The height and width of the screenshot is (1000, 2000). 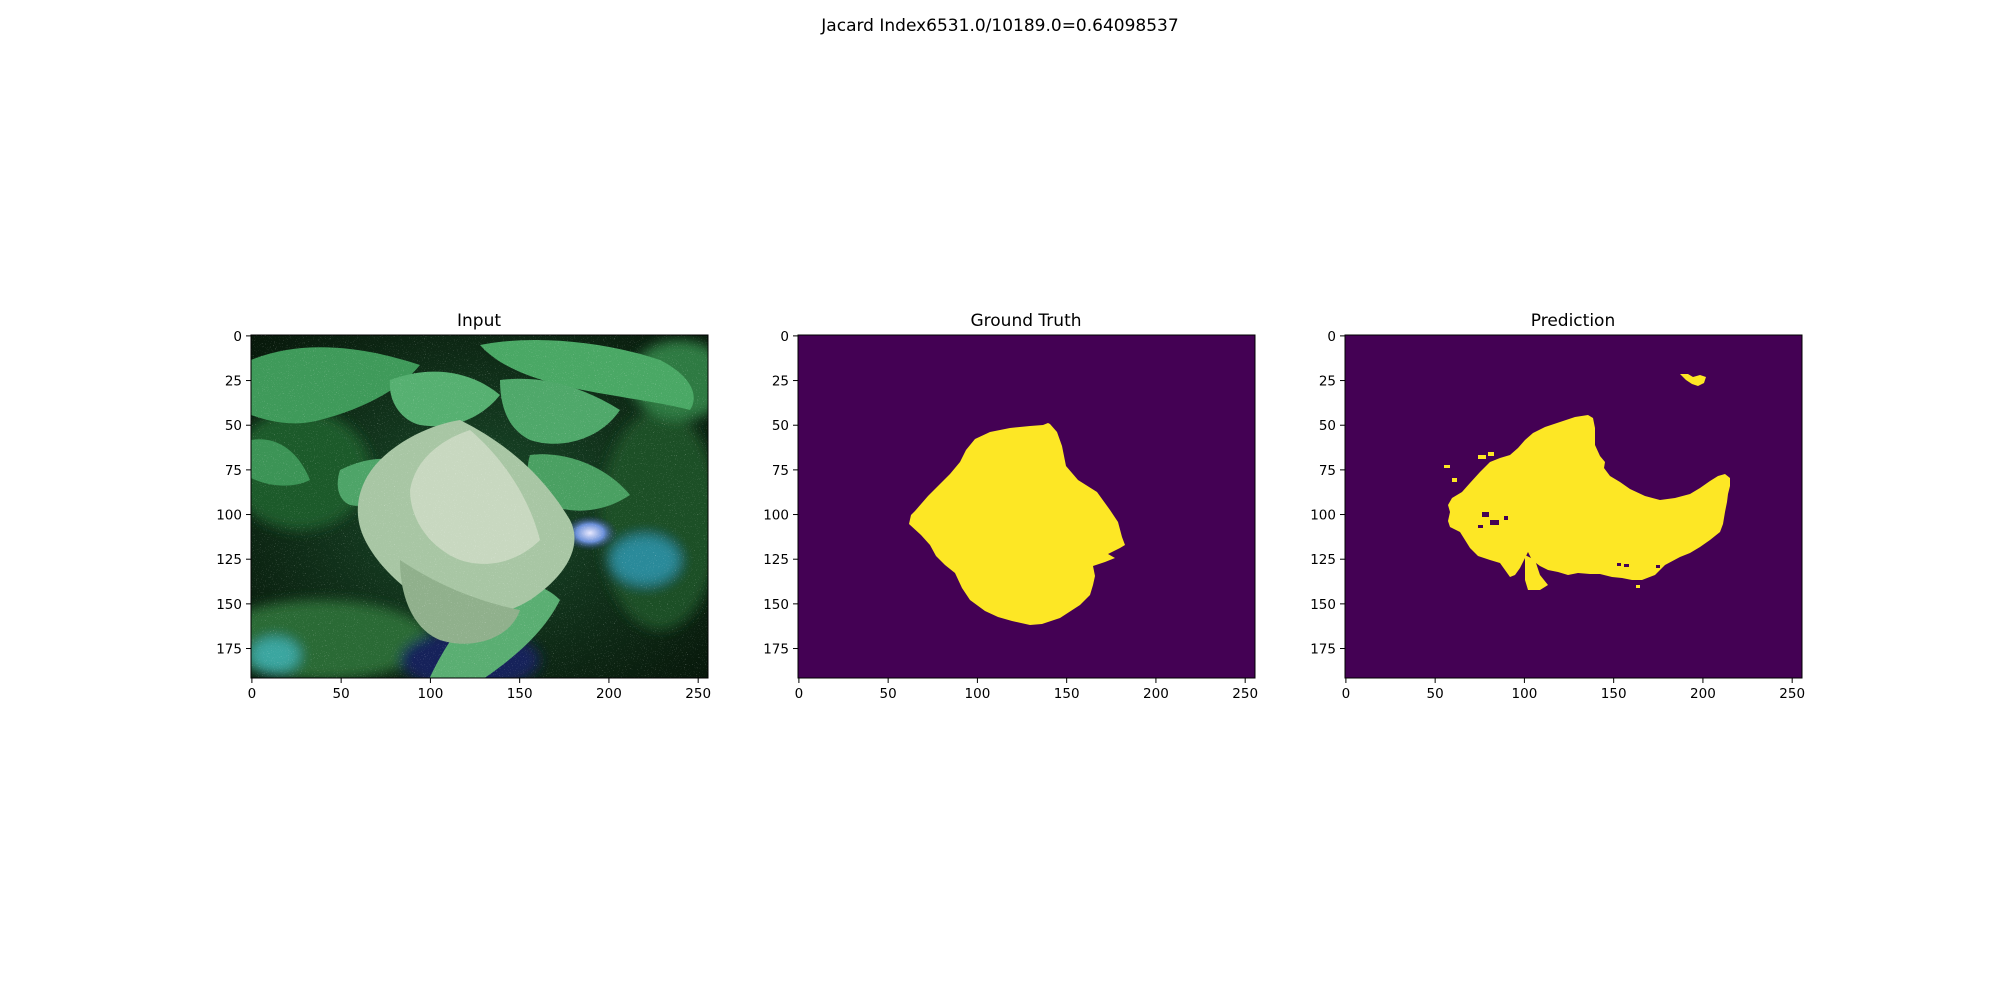 What do you see at coordinates (1000, 26) in the screenshot?
I see `figure-suptitle: Jacard Index6531.0/10189.0=0.64098537` at bounding box center [1000, 26].